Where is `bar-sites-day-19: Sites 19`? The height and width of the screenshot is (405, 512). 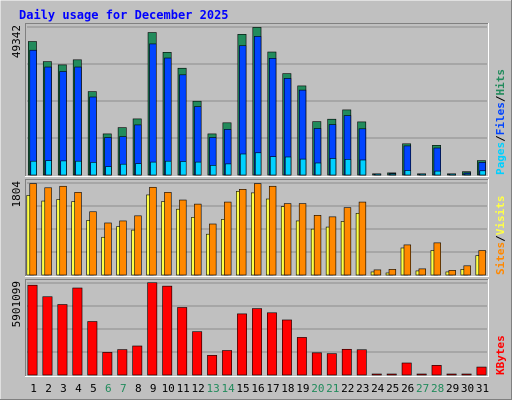
bar-sites-day-19: Sites 19 is located at coordinates (302, 239).